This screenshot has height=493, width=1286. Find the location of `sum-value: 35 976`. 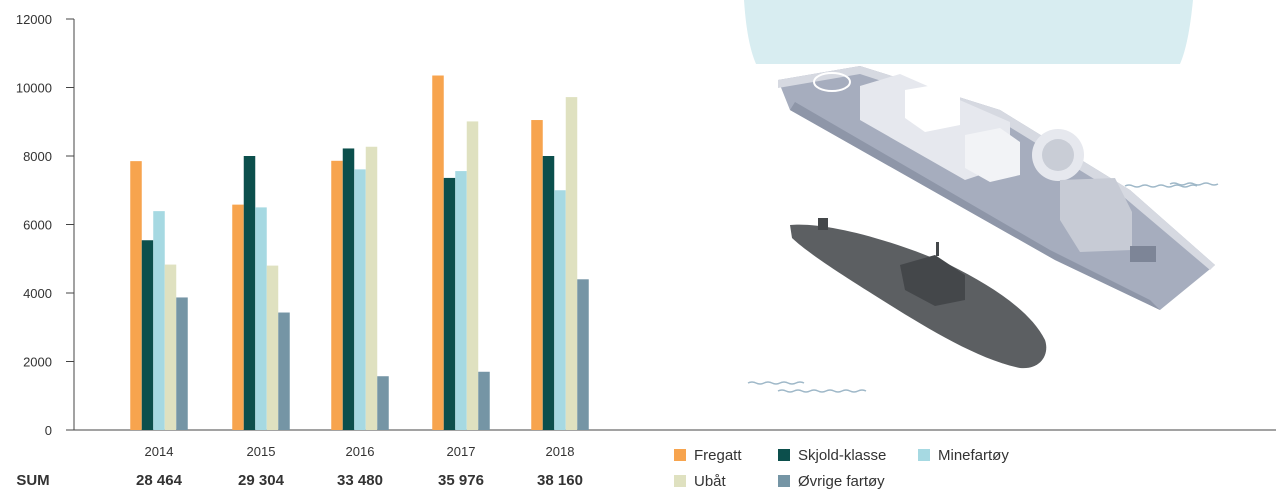

sum-value: 35 976 is located at coordinates (461, 480).